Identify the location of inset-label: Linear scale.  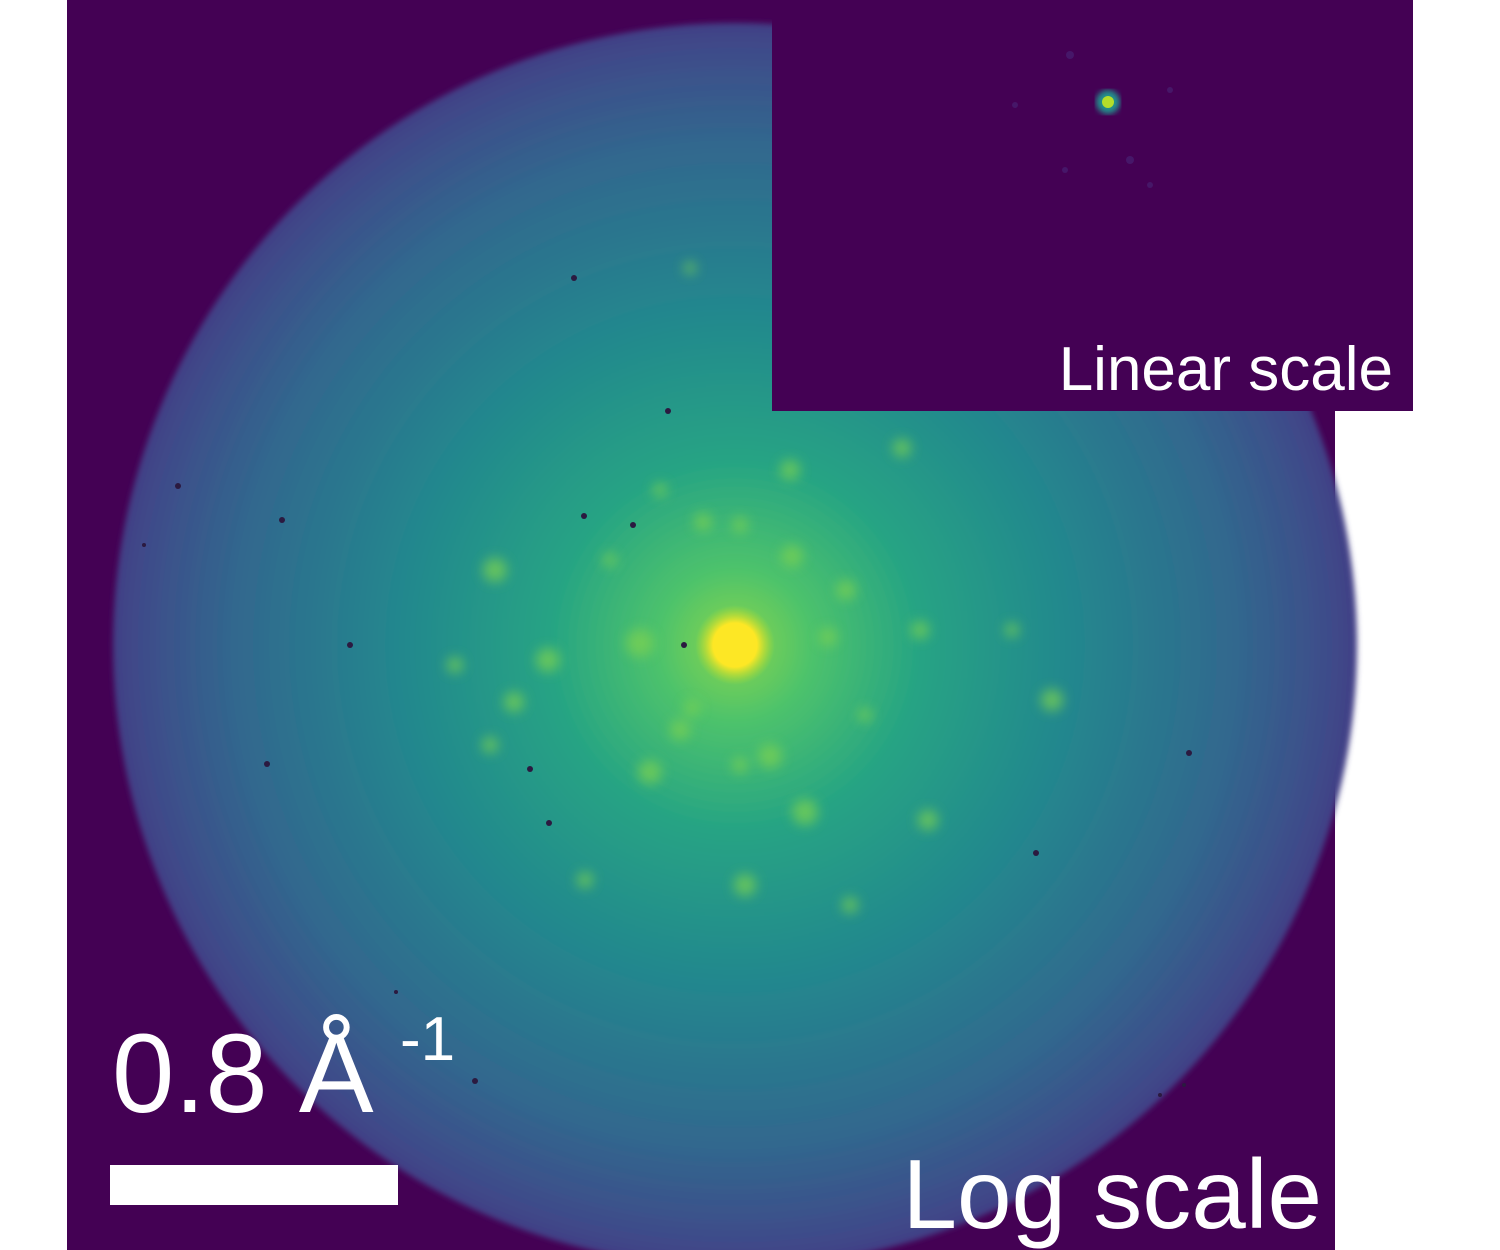
(1226, 369).